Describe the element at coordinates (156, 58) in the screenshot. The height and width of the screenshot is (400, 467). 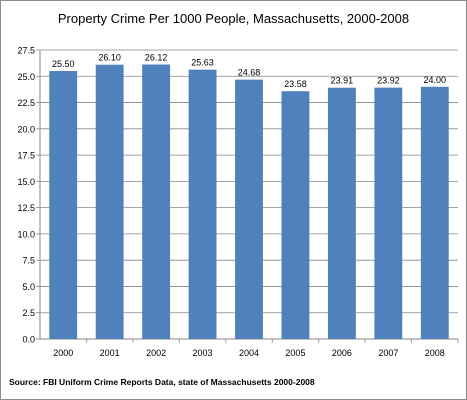
I see `data-label: 26.12` at that location.